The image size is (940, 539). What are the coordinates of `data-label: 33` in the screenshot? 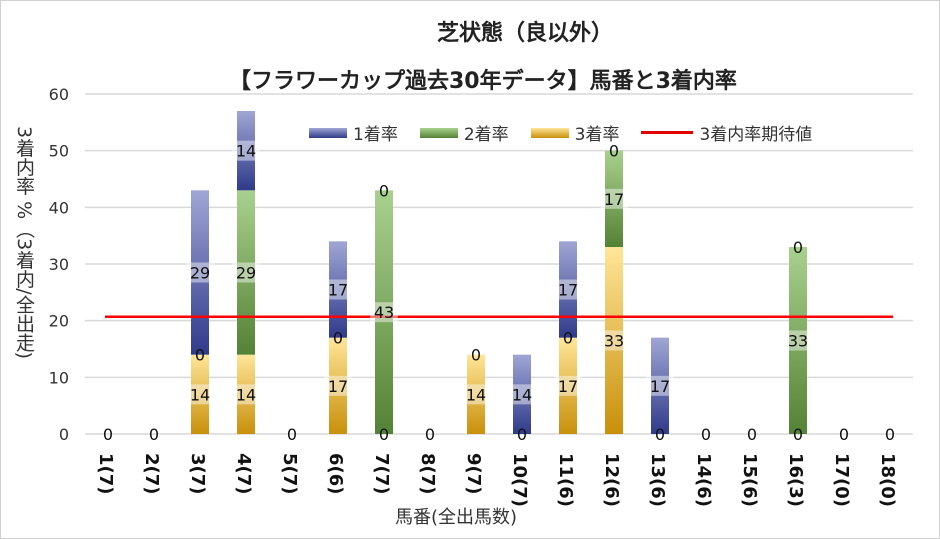 It's located at (798, 341).